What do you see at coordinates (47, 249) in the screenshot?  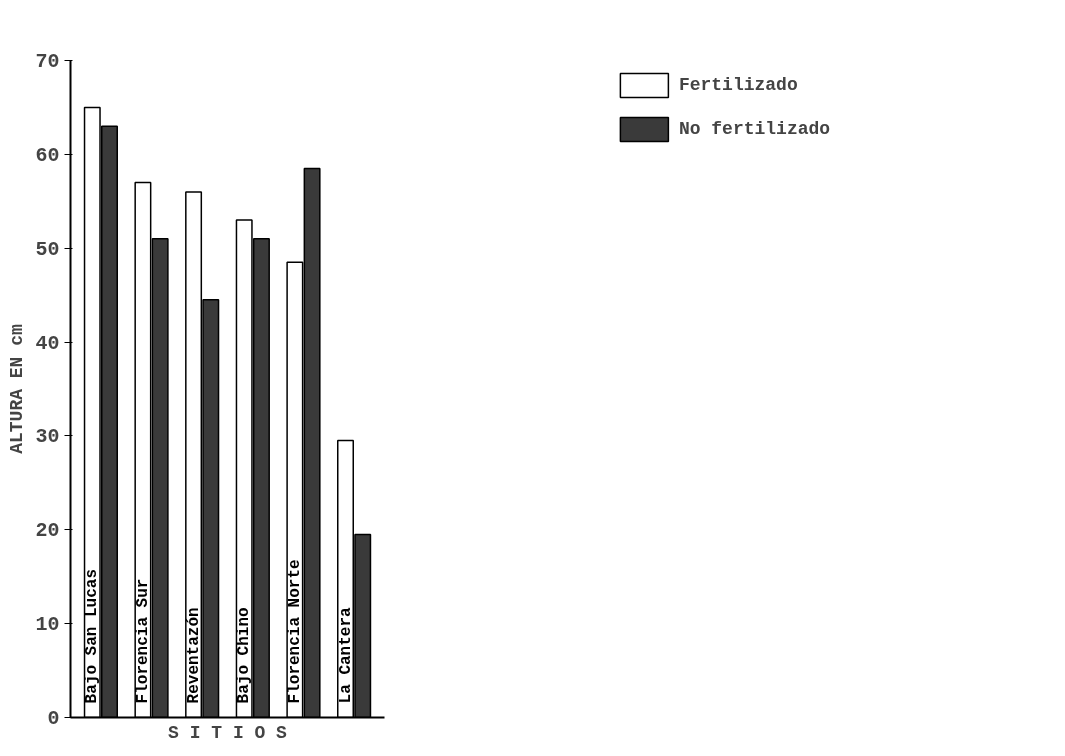 I see `y-tick-label: 50` at bounding box center [47, 249].